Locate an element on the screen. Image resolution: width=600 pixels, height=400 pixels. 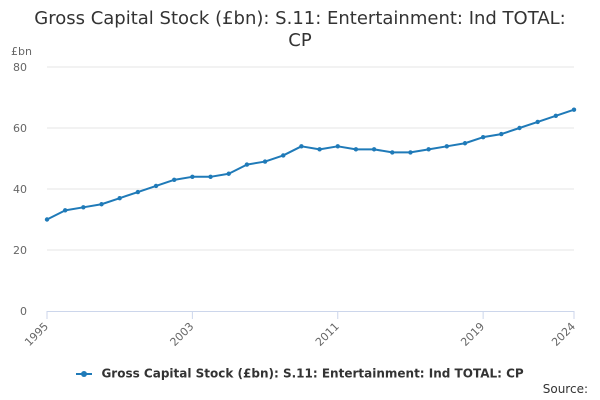
legend-marker-icon is located at coordinates (84, 374).